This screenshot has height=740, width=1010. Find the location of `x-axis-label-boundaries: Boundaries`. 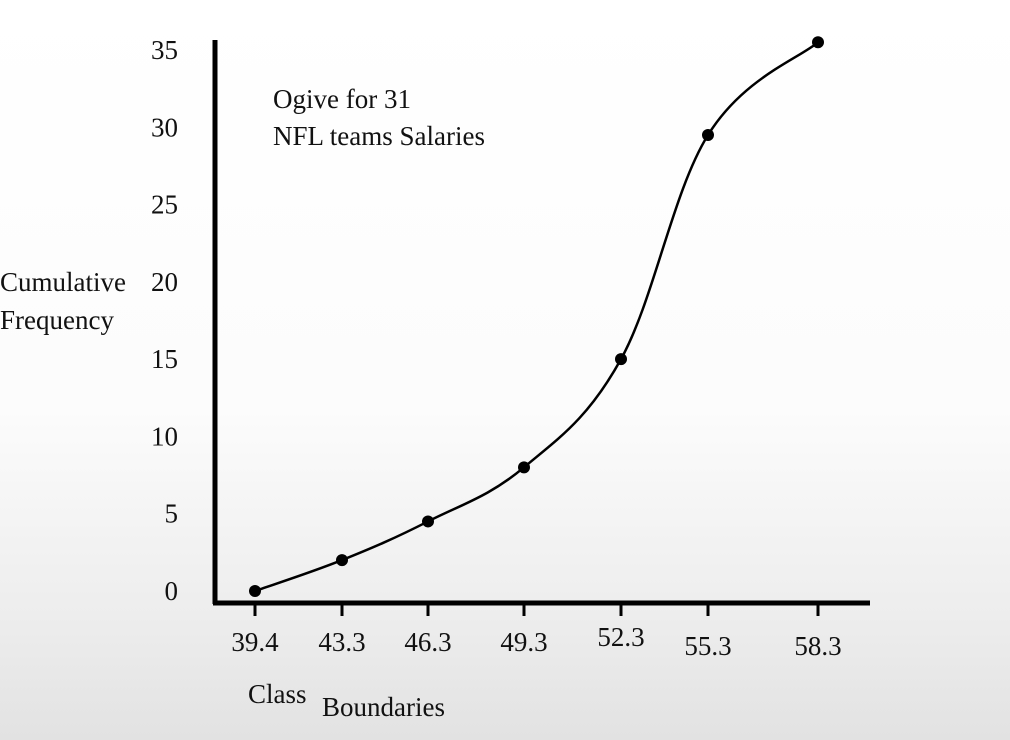

x-axis-label-boundaries: Boundaries is located at coordinates (383, 707).